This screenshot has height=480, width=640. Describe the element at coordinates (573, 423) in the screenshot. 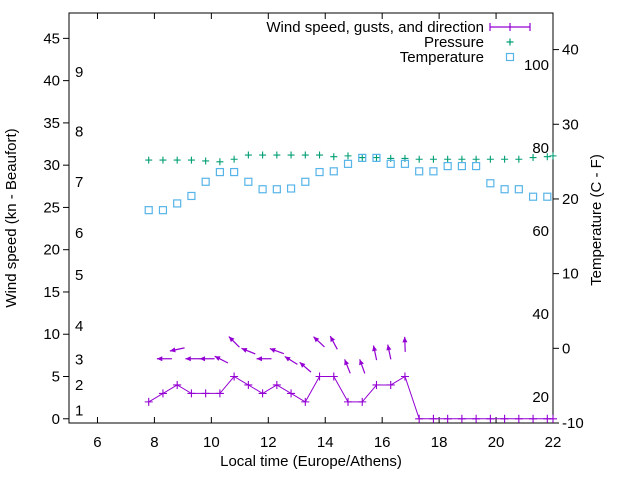

I see `y-right-tick-label: -10` at that location.